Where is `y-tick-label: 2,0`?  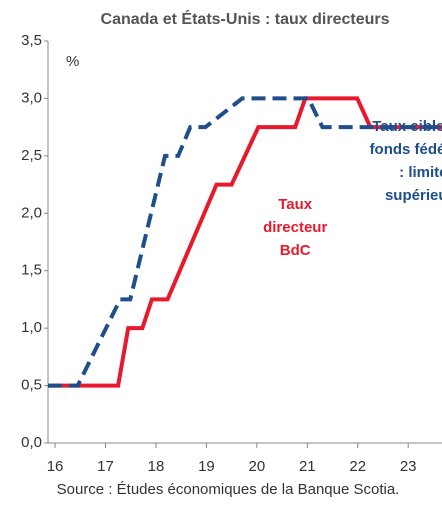 y-tick-label: 2,0 is located at coordinates (31, 212).